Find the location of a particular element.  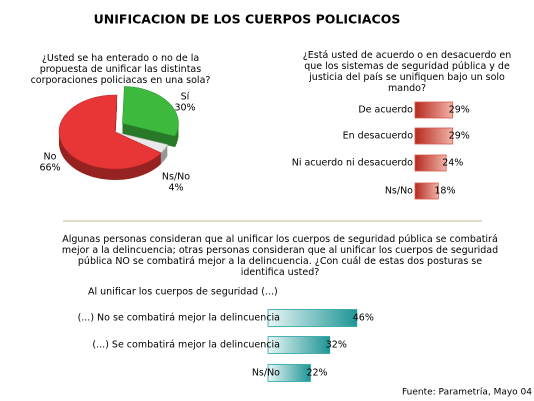

value-label: 46% is located at coordinates (363, 318).